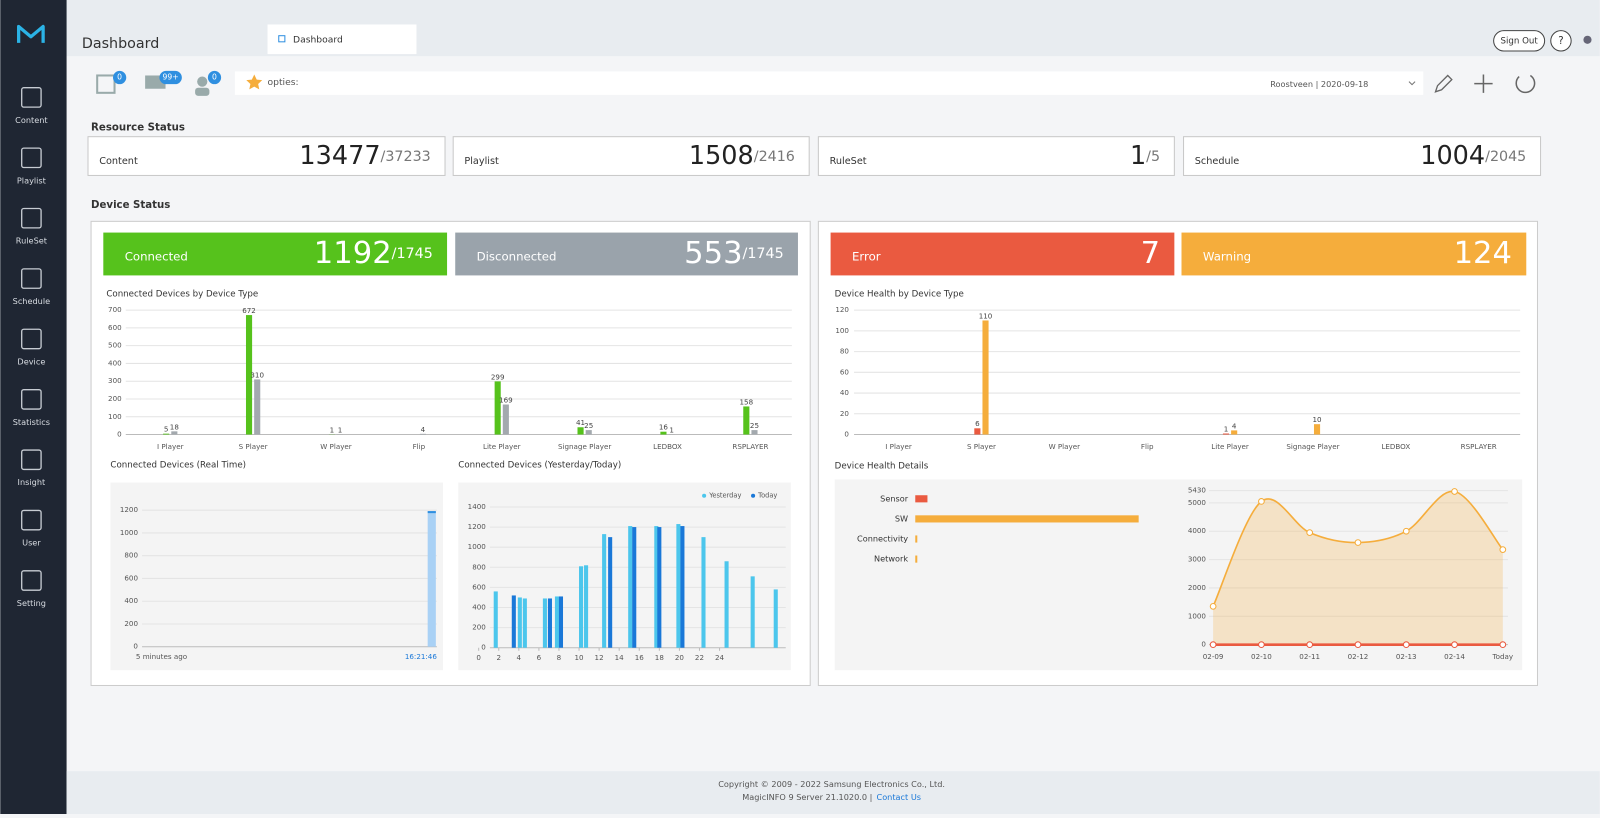 Image resolution: width=1600 pixels, height=818 pixels. Describe the element at coordinates (478, 657) in the screenshot. I see `x-tick-label: 0` at that location.